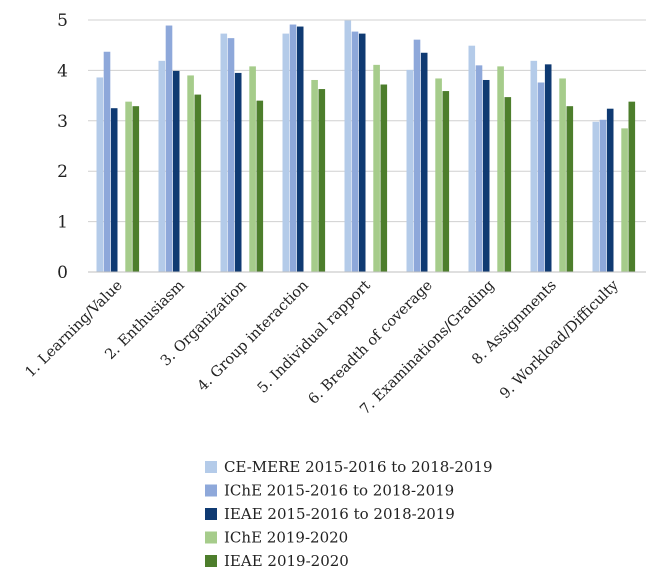  What do you see at coordinates (62, 122) in the screenshot?
I see `y-tick-label: 3` at bounding box center [62, 122].